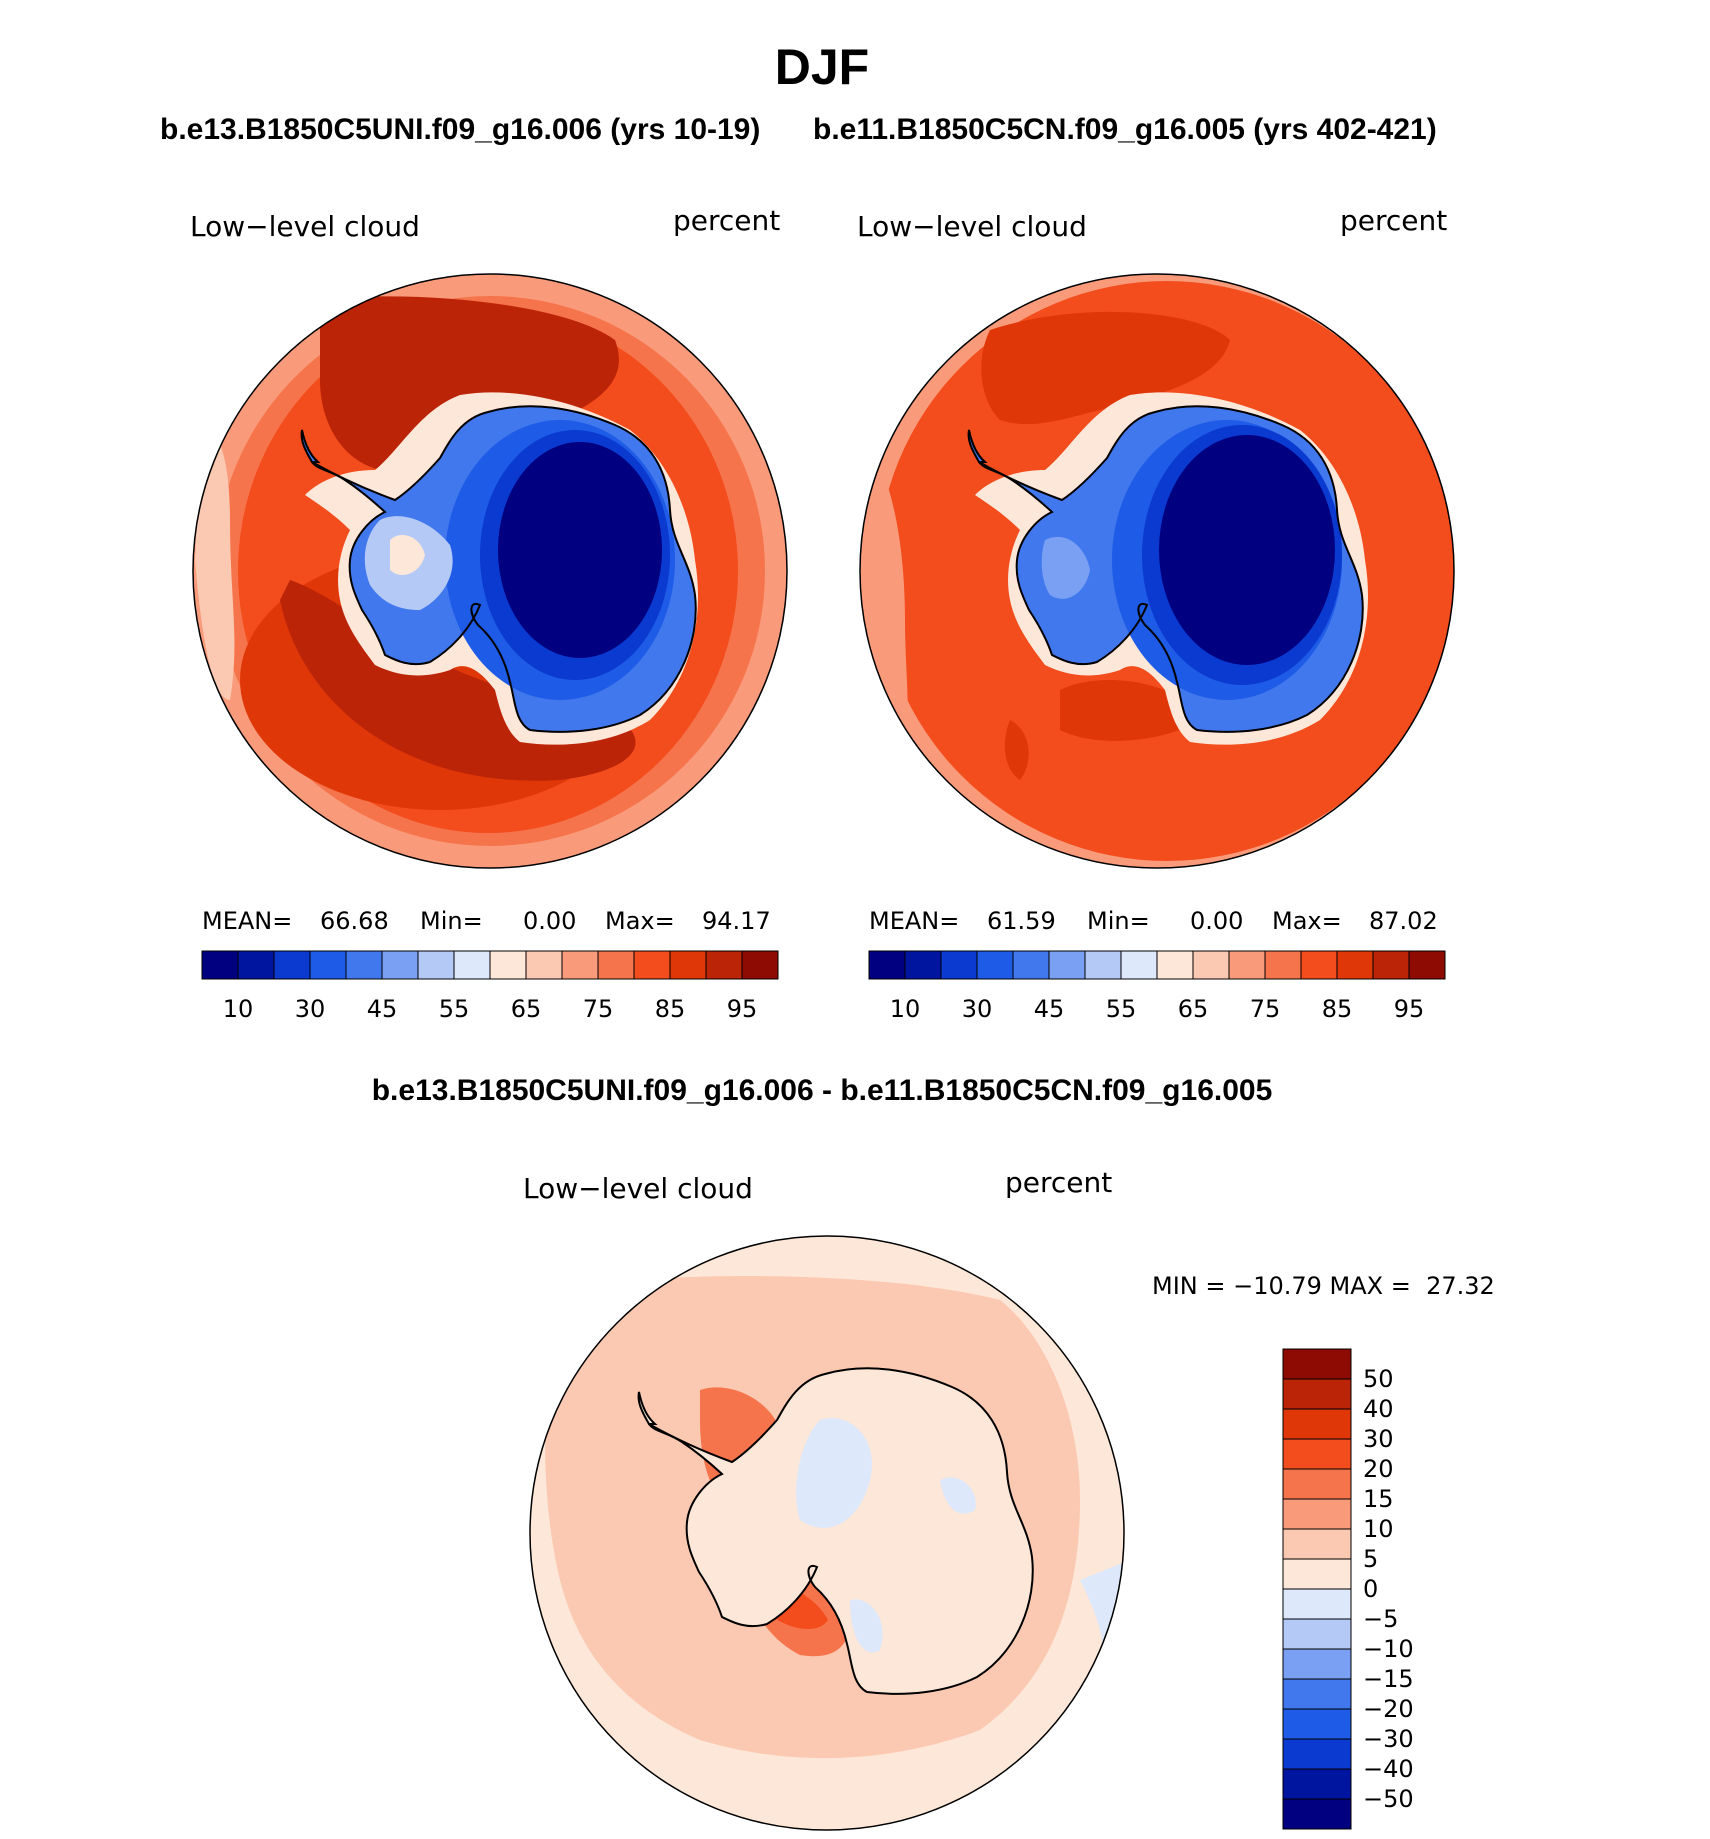 This screenshot has width=1710, height=1839. Describe the element at coordinates (1307, 921) in the screenshot. I see `panel-b-max-label: Max=` at that location.